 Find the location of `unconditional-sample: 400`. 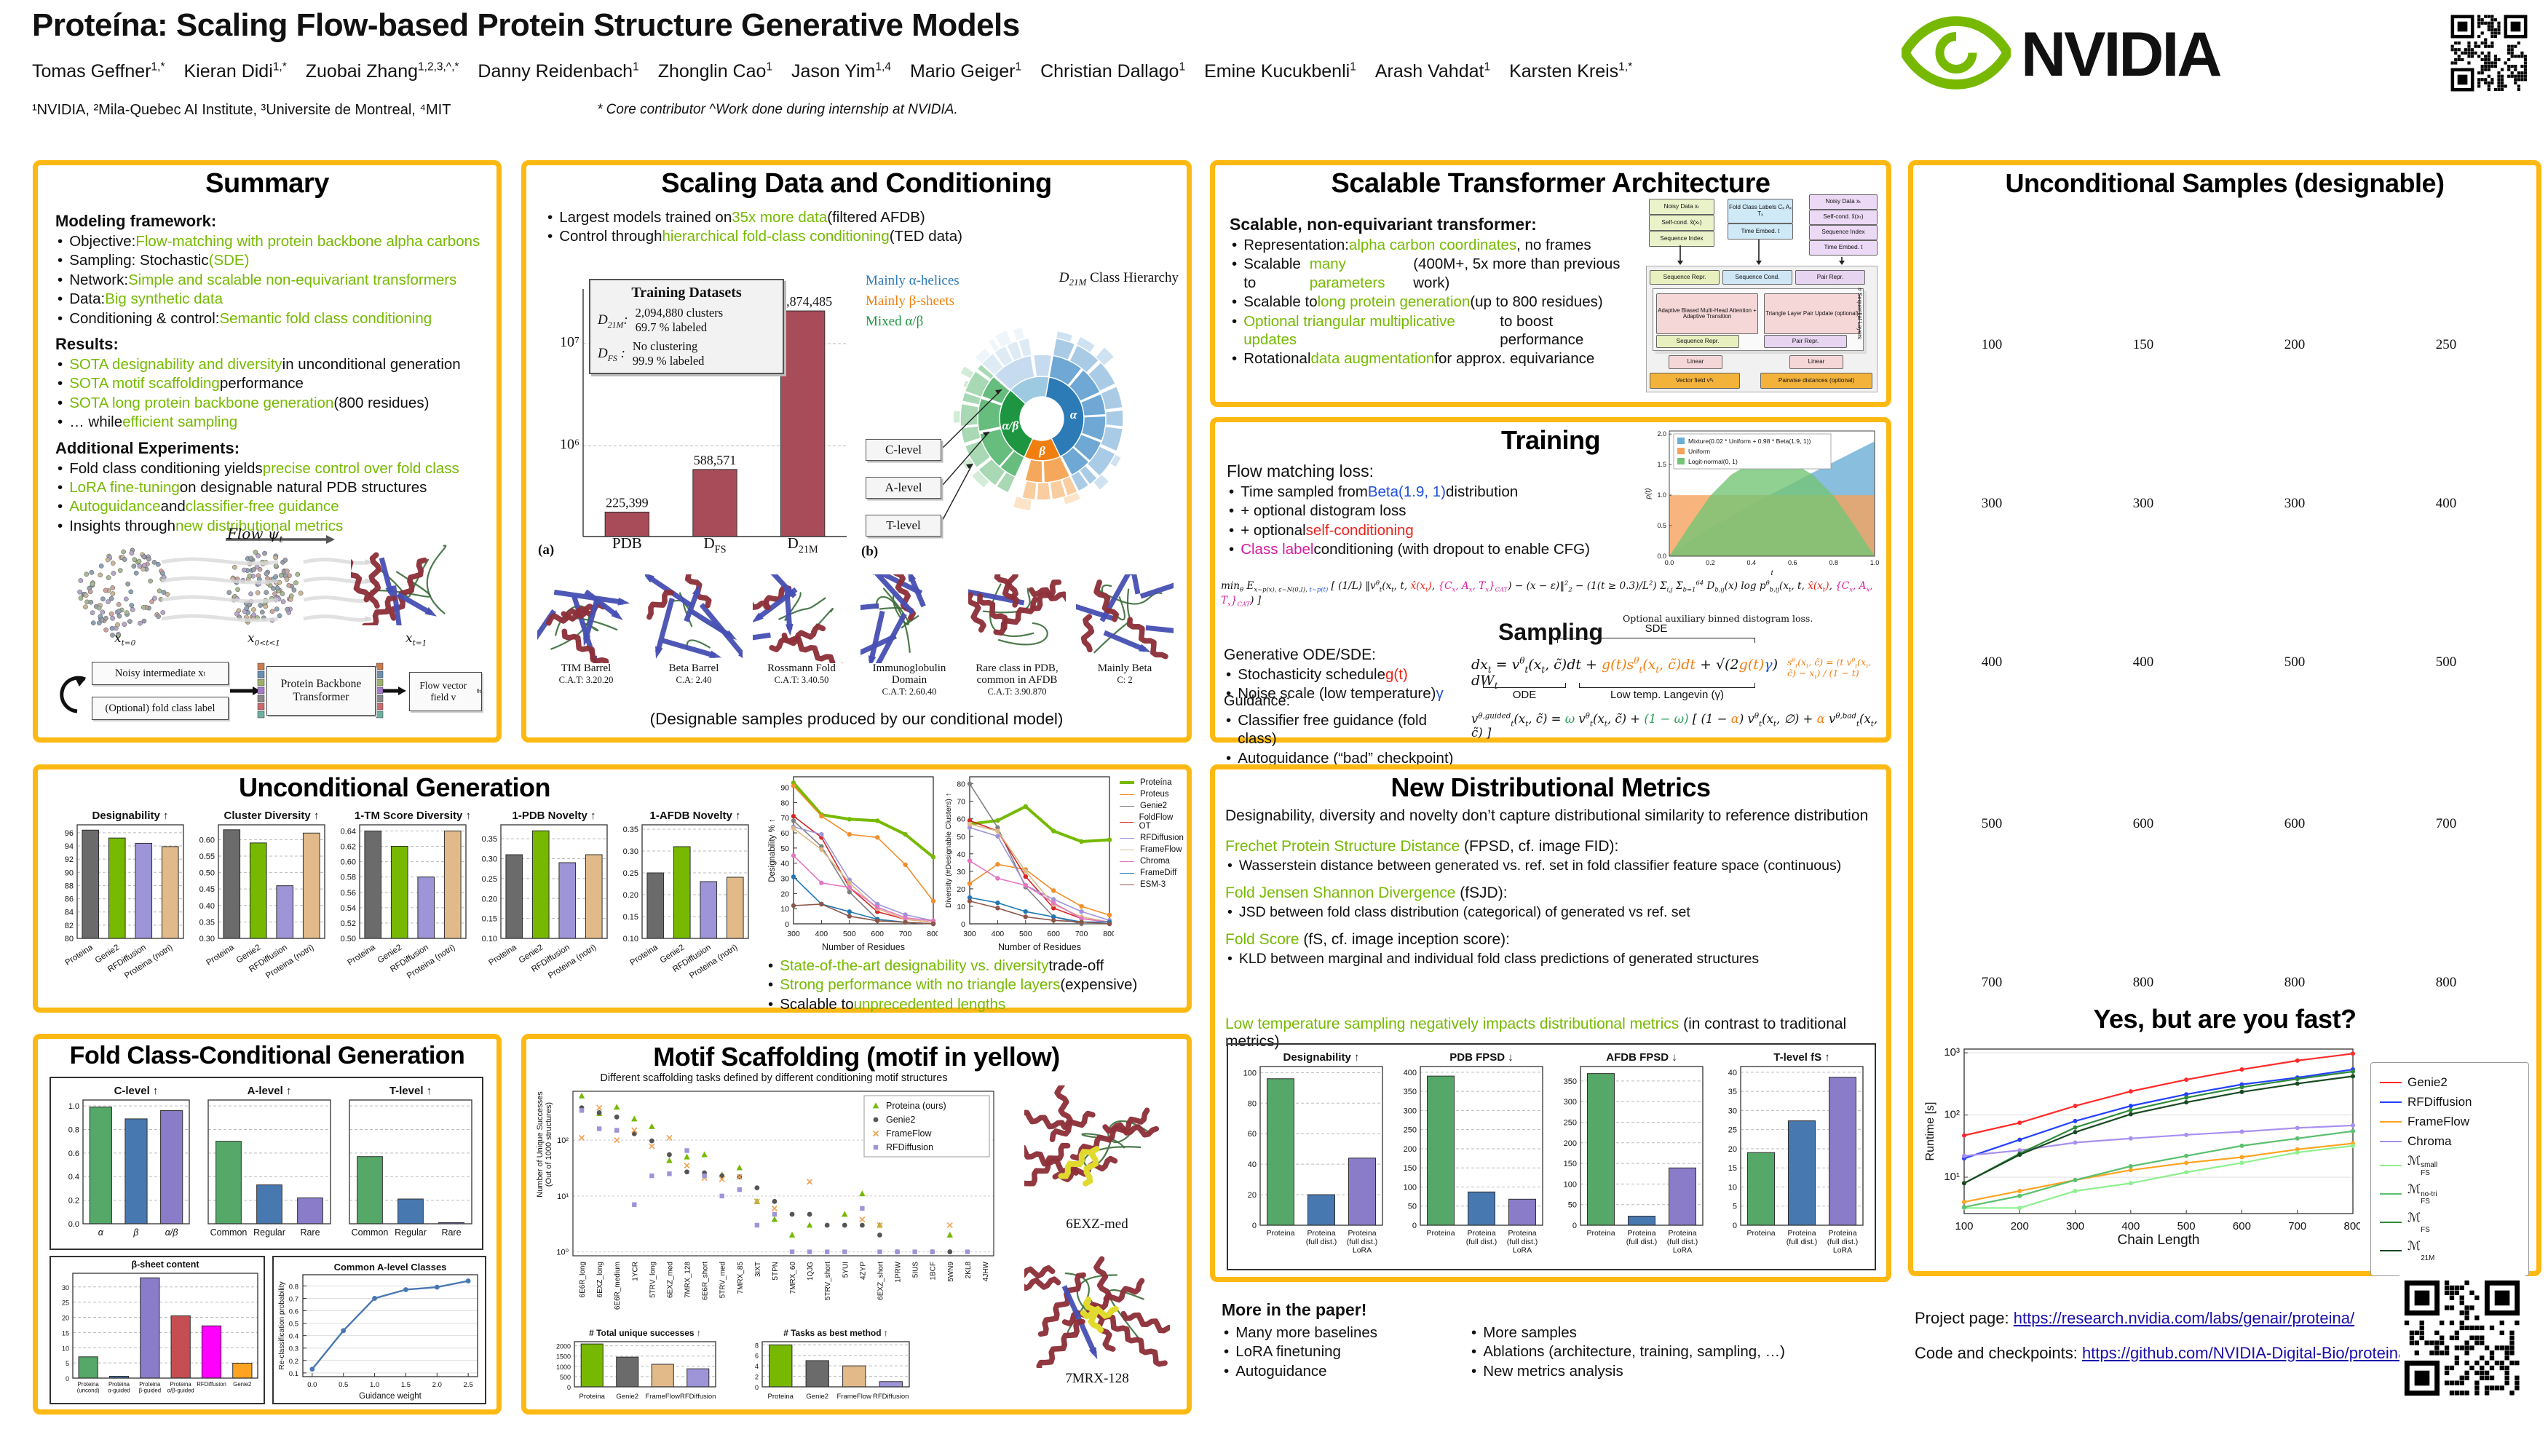

unconditional-sample: 400 is located at coordinates (1992, 602).